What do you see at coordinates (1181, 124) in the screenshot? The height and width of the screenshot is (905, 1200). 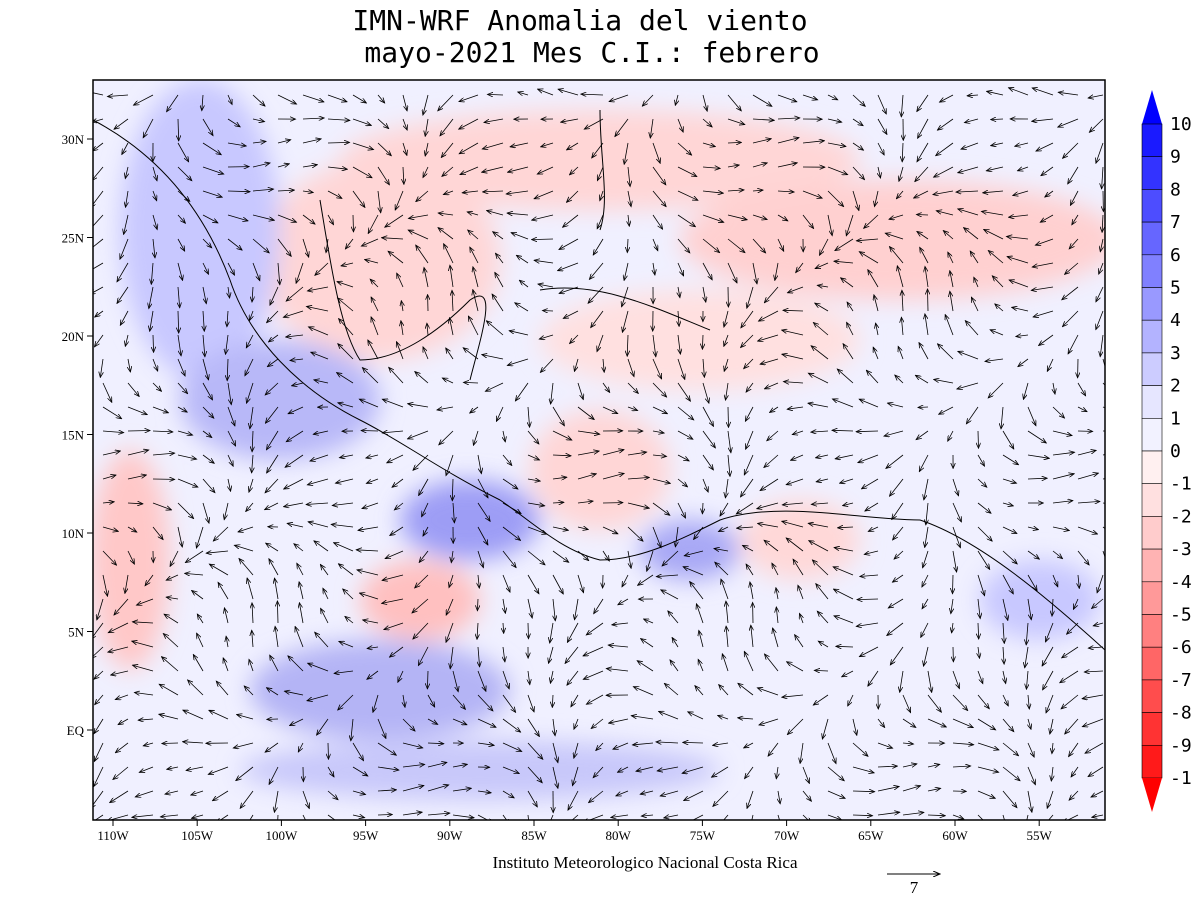 I see `colorbar-label: 10` at bounding box center [1181, 124].